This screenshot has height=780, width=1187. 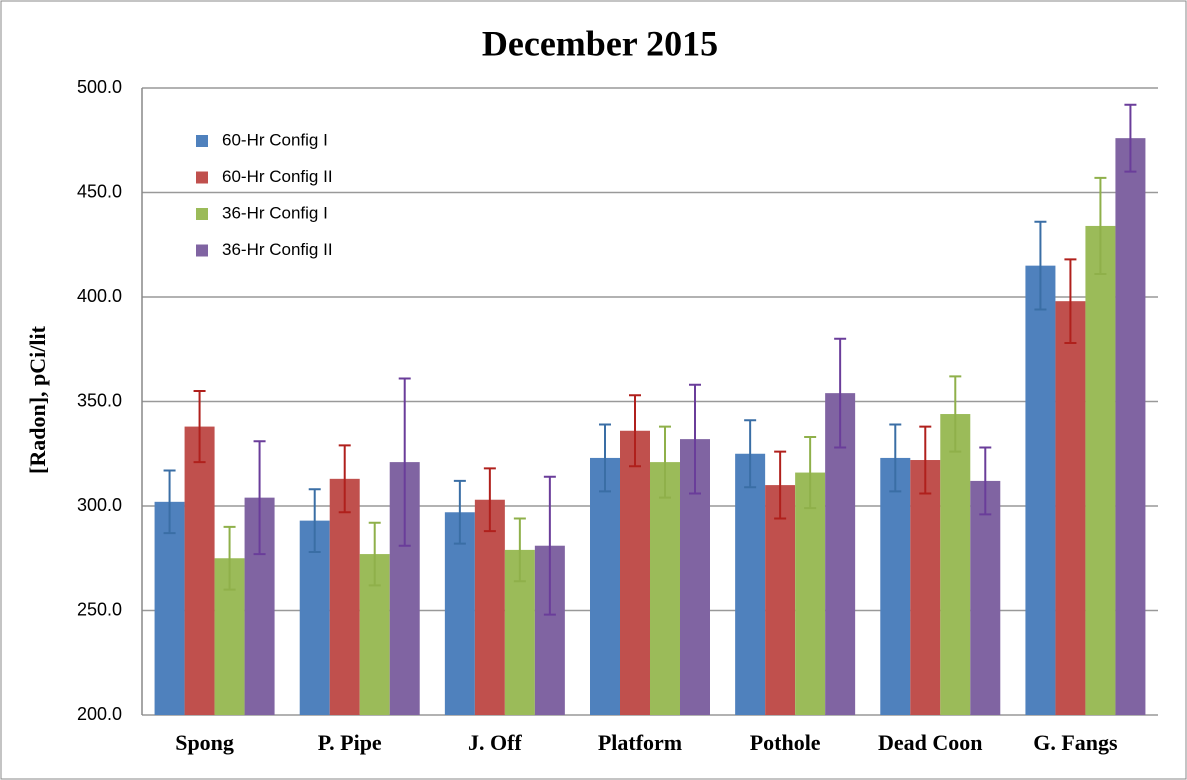 What do you see at coordinates (785, 742) in the screenshot?
I see `x-tick-label: Pothole` at bounding box center [785, 742].